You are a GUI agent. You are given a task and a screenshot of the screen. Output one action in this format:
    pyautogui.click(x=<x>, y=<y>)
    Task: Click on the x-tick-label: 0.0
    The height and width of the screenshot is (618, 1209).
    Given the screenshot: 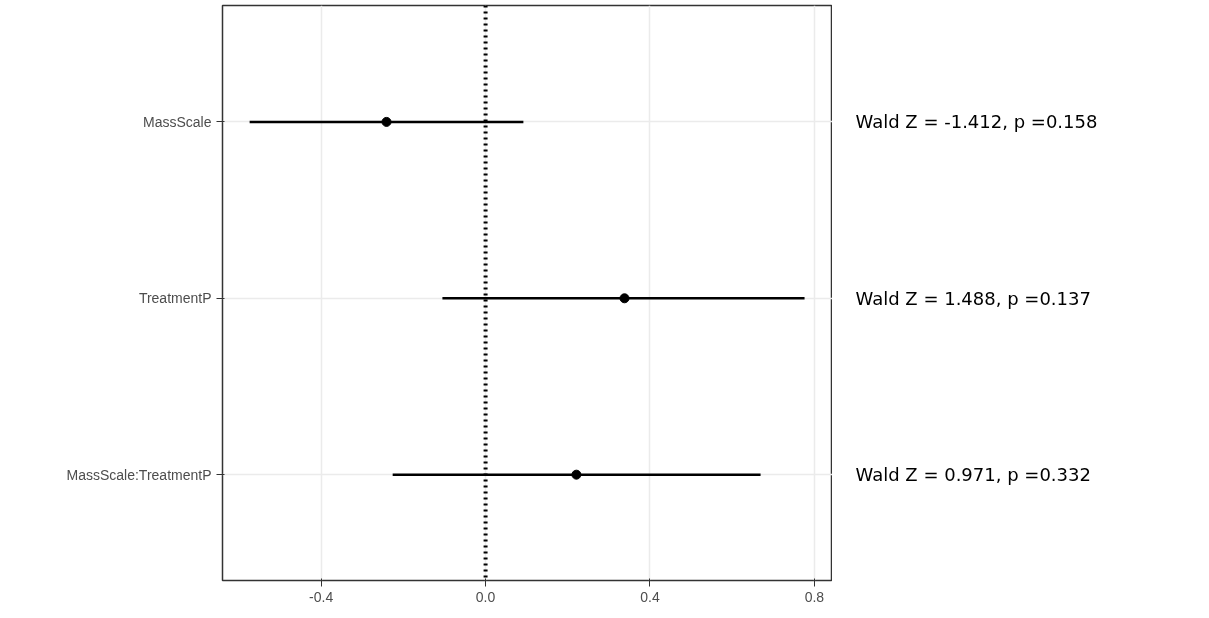 What is the action you would take?
    pyautogui.click(x=485, y=596)
    